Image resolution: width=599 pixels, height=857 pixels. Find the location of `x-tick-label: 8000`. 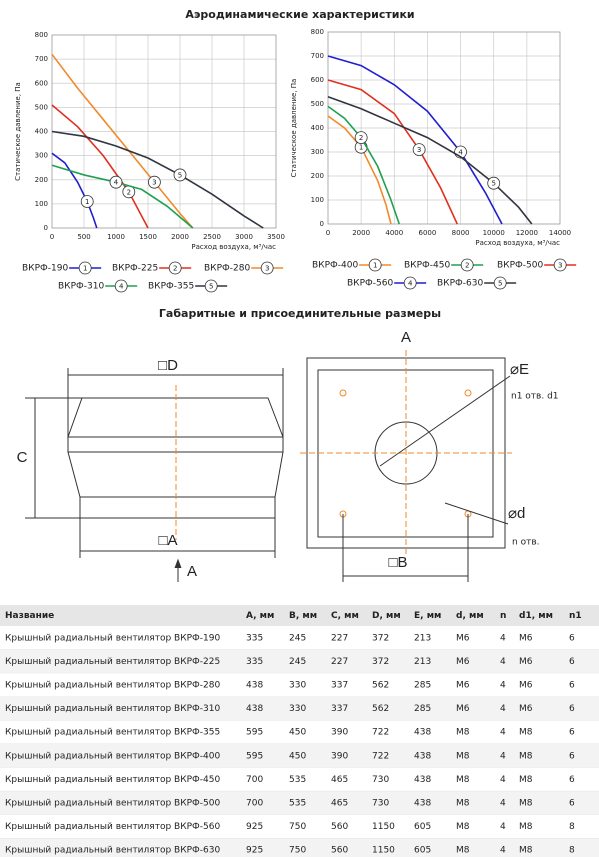

x-tick-label: 8000 is located at coordinates (461, 233).